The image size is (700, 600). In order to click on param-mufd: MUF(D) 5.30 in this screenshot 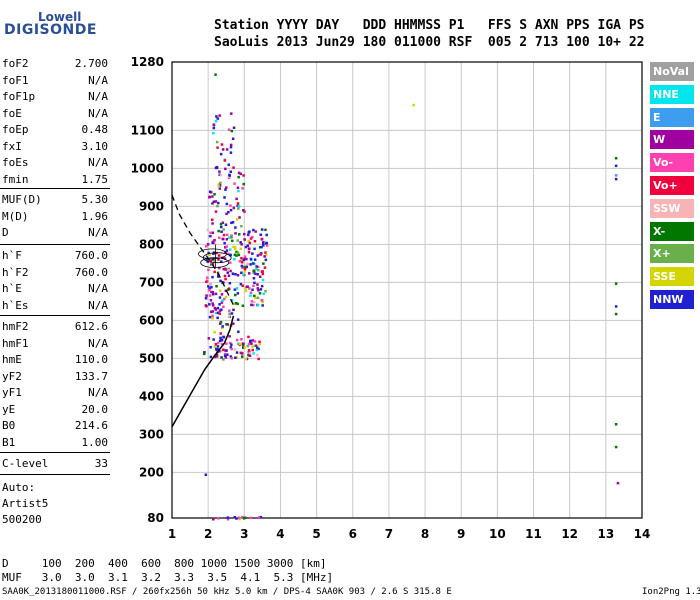, I will do `click(55, 201)`.